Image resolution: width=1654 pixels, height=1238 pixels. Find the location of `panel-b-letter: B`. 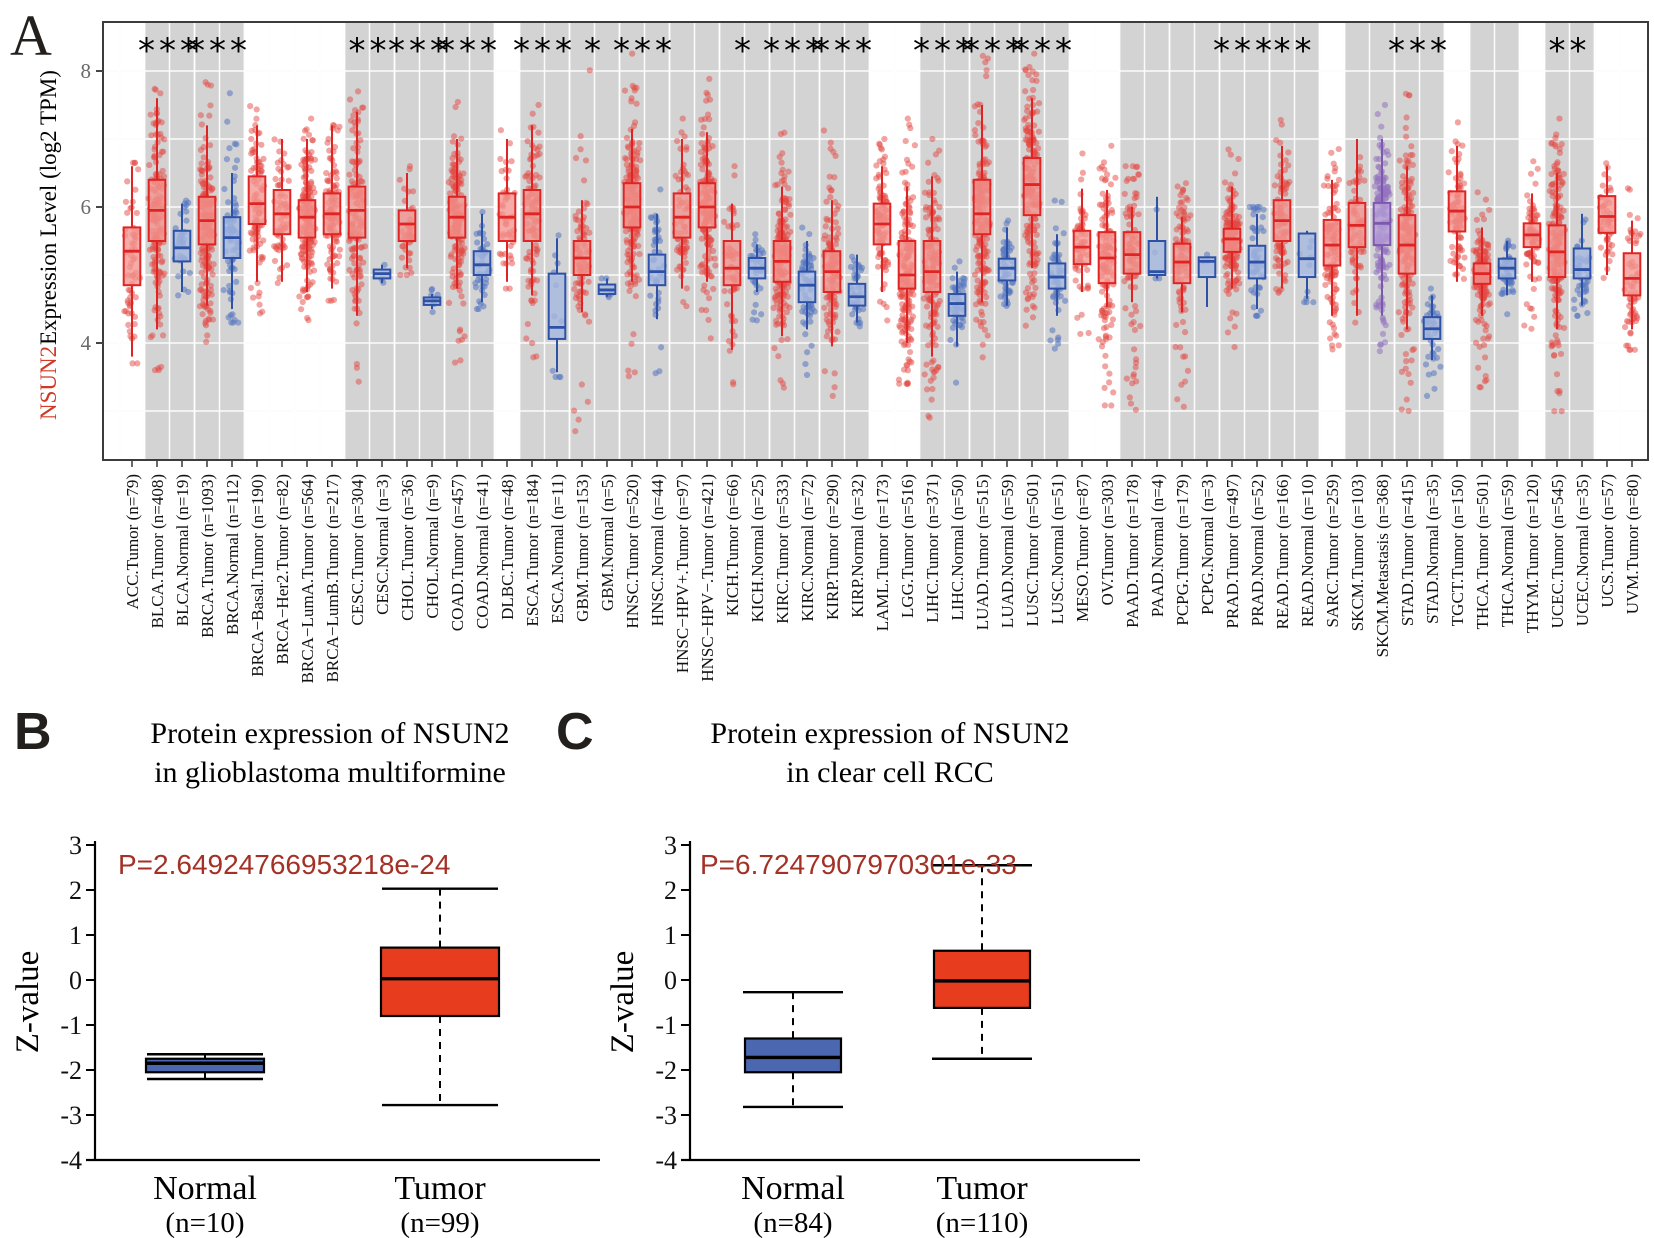

panel-b-letter: B is located at coordinates (33, 732).